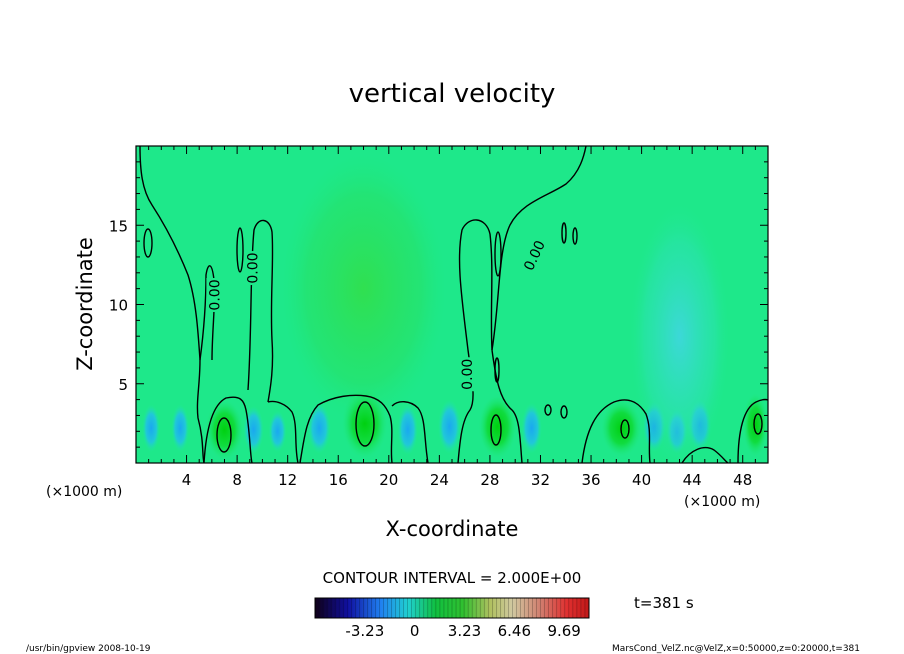 The image size is (904, 654). I want to click on x-tick-label: 40, so click(641, 480).